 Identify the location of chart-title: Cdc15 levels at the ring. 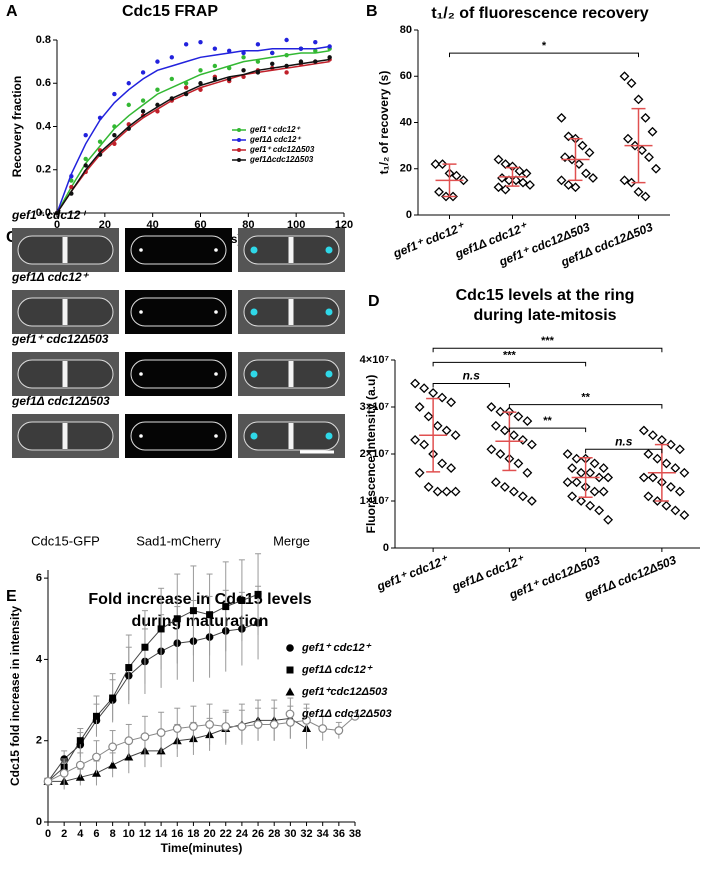
(545, 295).